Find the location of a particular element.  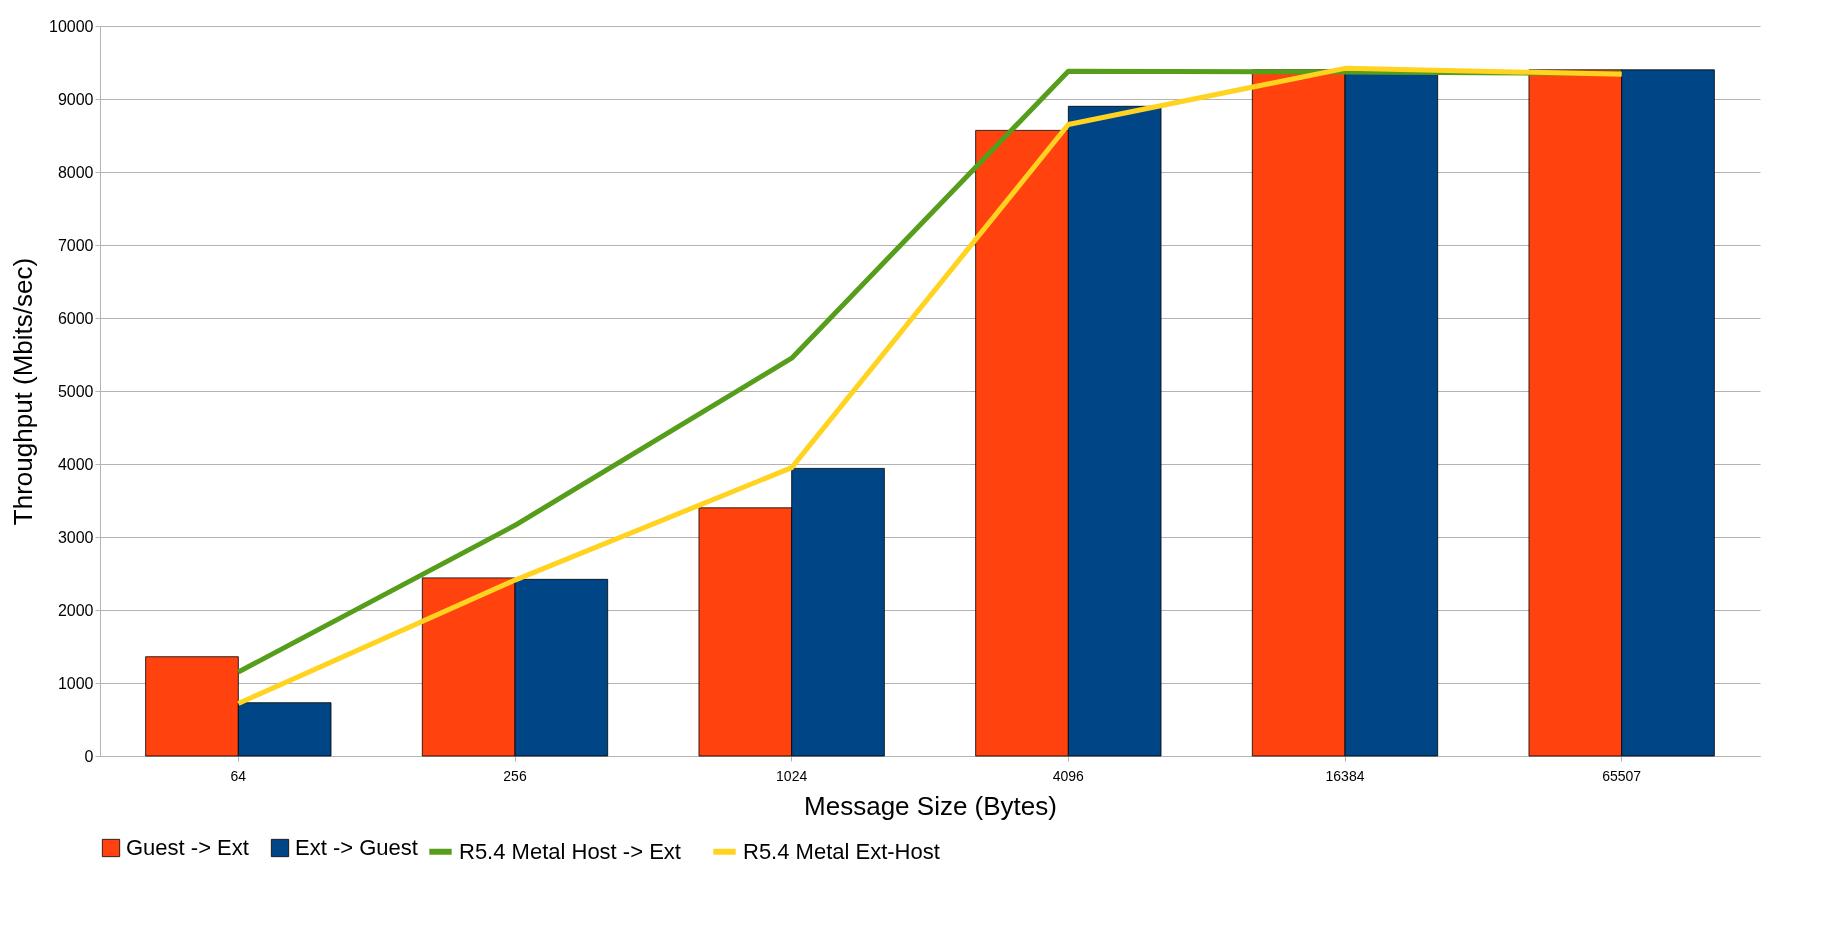

x-tick-label: 65507 is located at coordinates (1622, 775).